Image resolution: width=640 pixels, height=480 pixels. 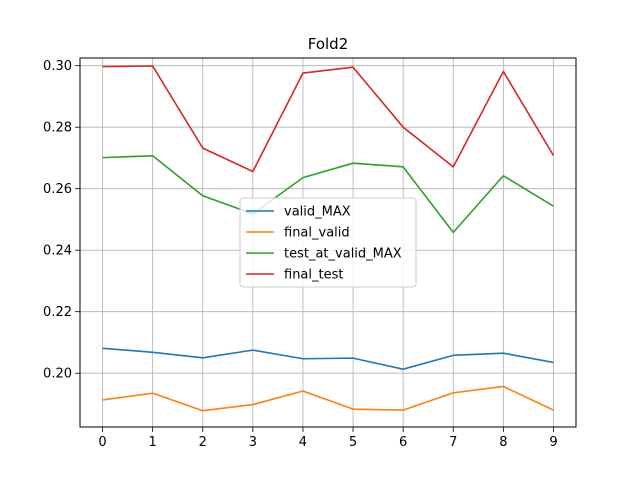 What do you see at coordinates (303, 442) in the screenshot?
I see `x-tick-label: 4` at bounding box center [303, 442].